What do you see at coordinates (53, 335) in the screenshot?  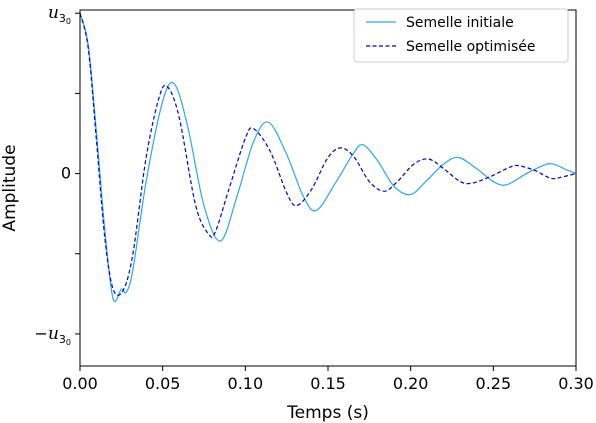 I see `y-tick-label: −u30` at bounding box center [53, 335].